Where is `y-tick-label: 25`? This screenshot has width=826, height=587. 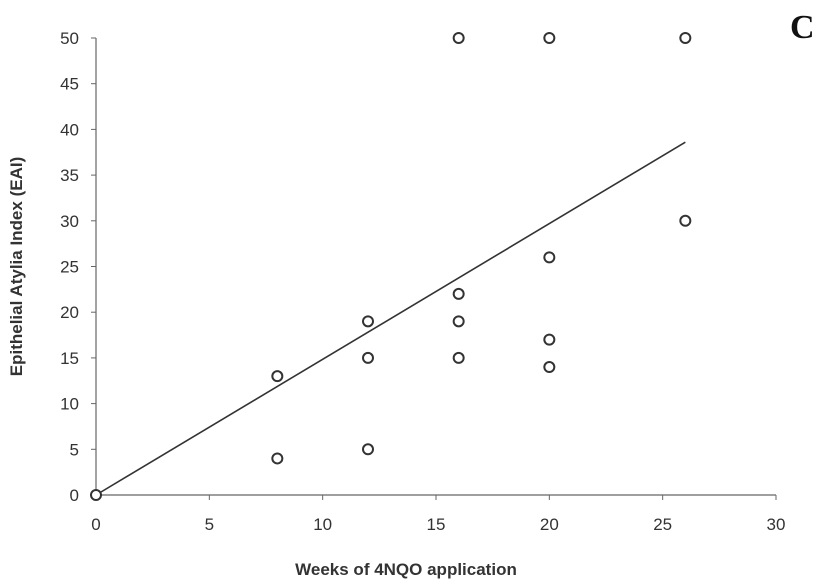 y-tick-label: 25 is located at coordinates (69, 267).